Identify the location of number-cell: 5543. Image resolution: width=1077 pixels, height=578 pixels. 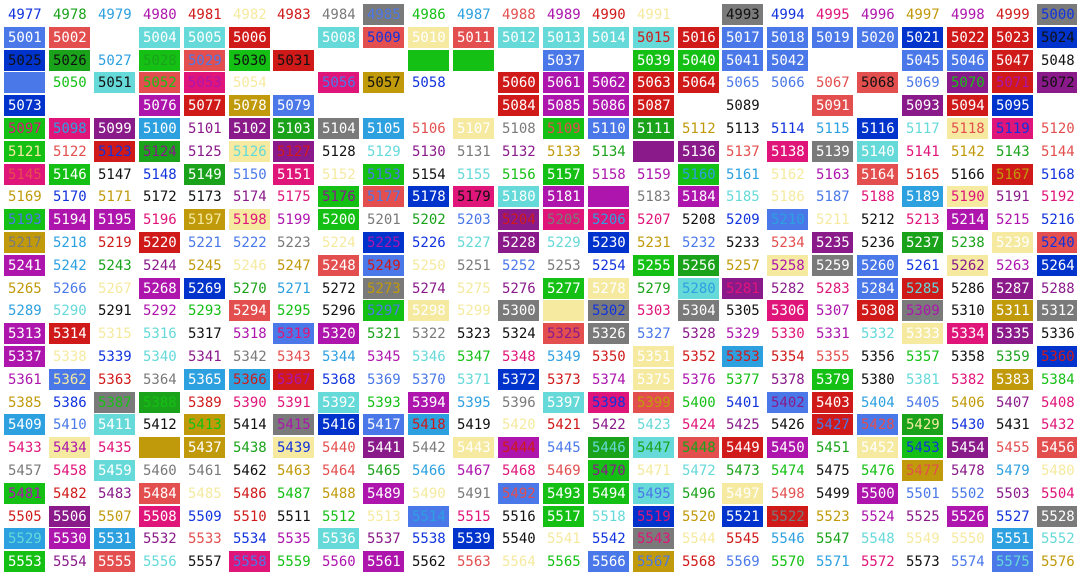
(653, 538).